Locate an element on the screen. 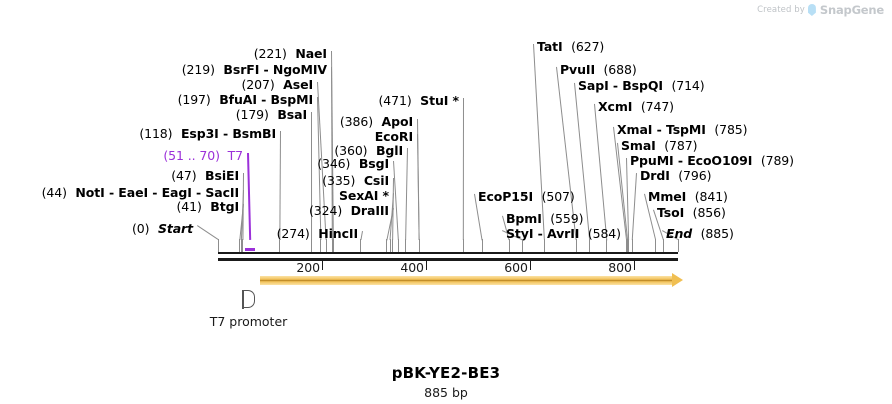 Image resolution: width=892 pixels, height=404 pixels. enzyme-label-bpmi: BpmI (559) is located at coordinates (545, 218).